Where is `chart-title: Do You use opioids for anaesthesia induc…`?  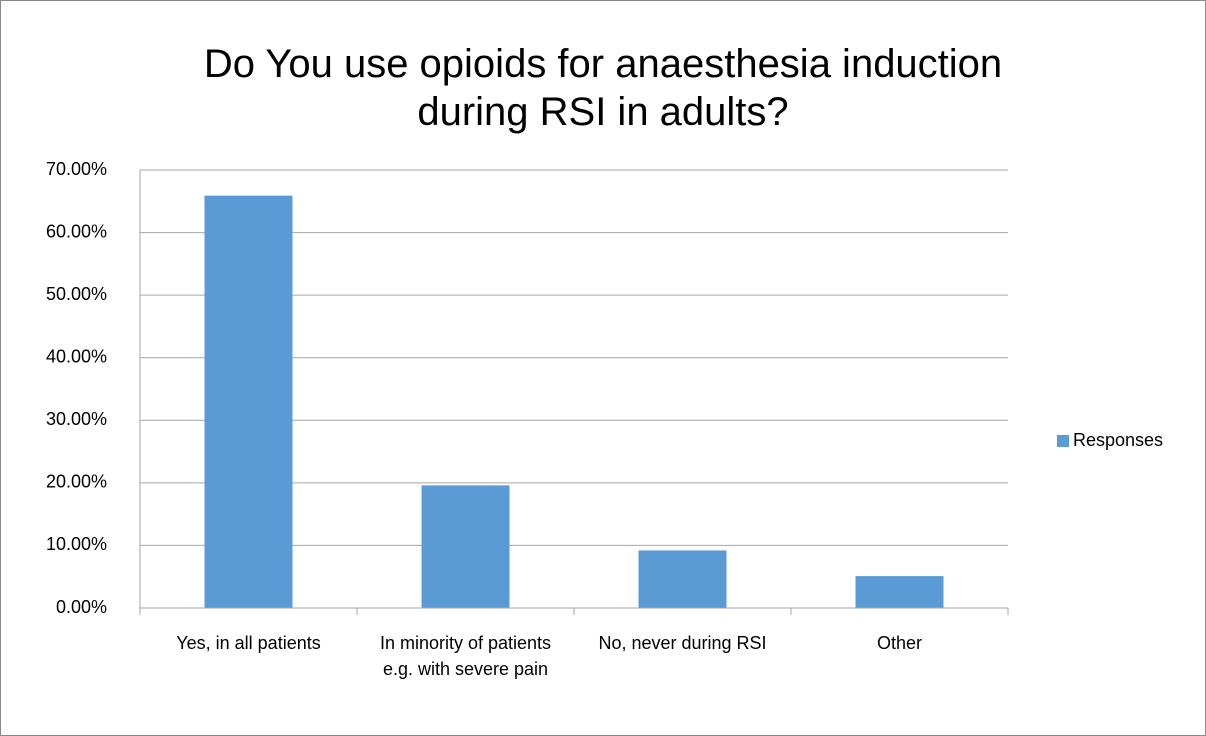
chart-title: Do You use opioids for anaesthesia induc… is located at coordinates (603, 88).